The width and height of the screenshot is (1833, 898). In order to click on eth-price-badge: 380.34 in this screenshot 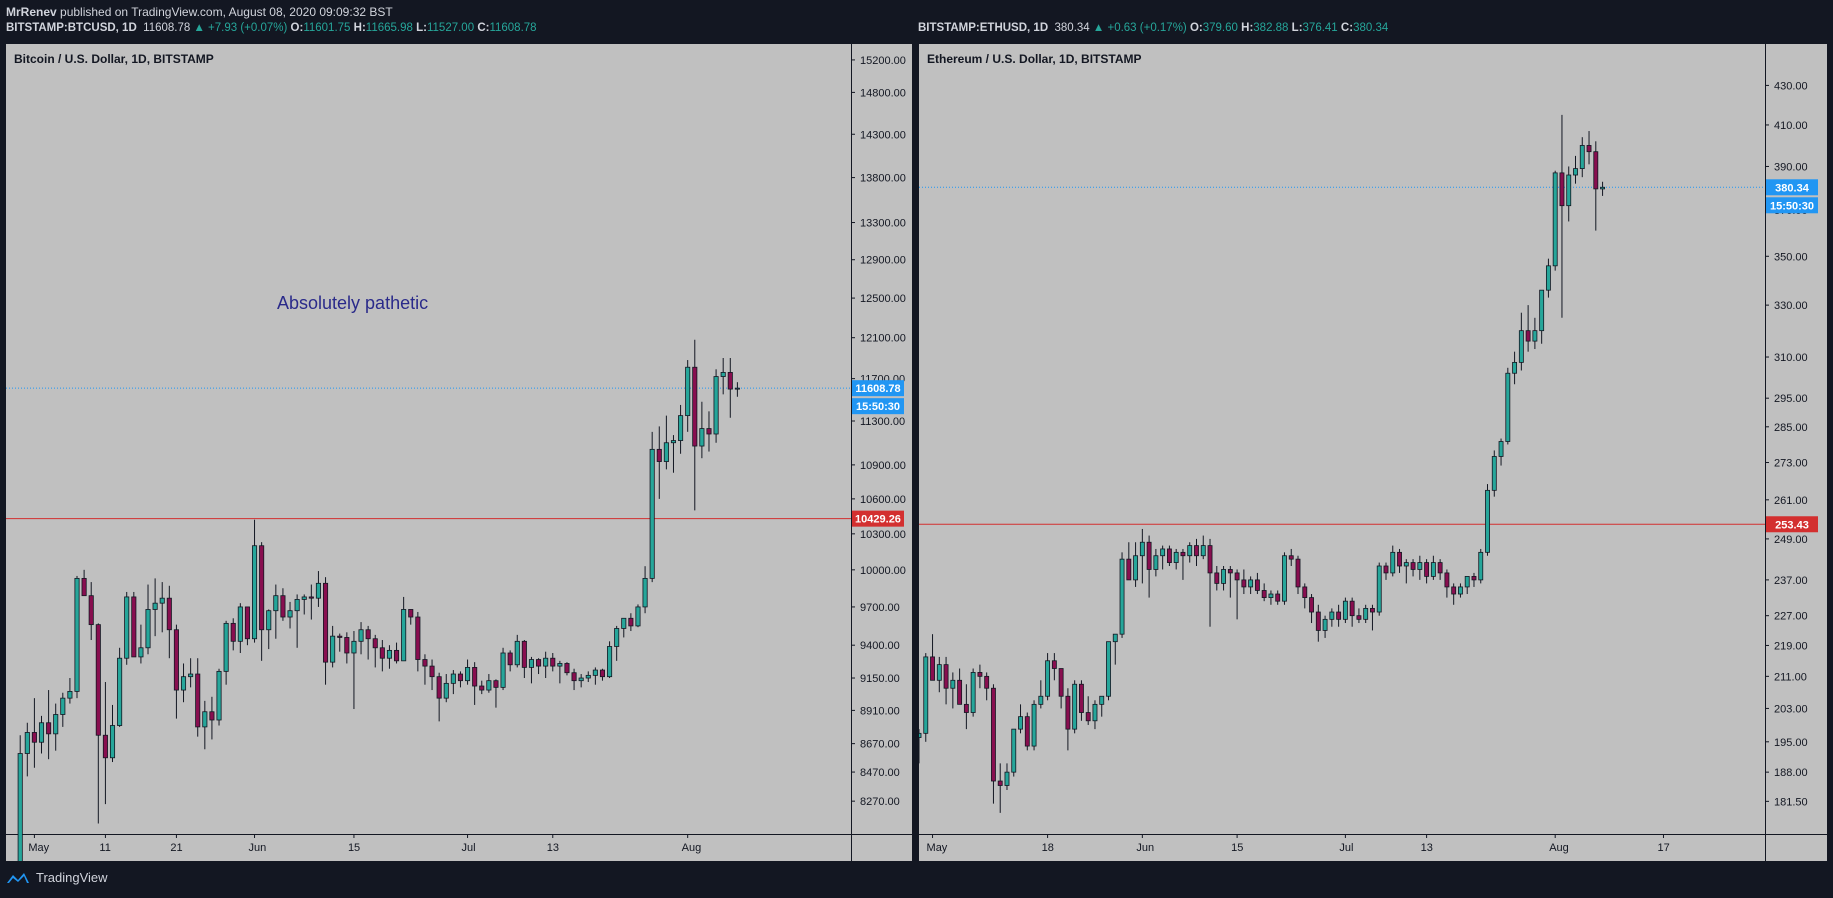, I will do `click(1792, 187)`.